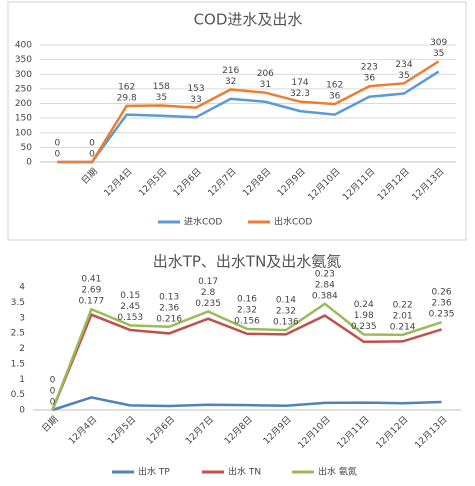  I want to click on y-tick-label: 1.5, so click(18, 364).